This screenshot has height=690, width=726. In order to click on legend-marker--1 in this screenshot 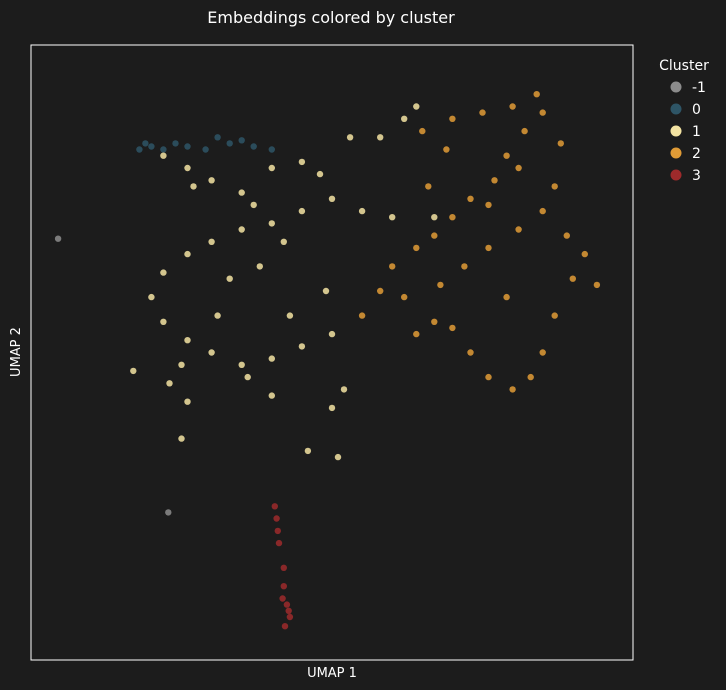, I will do `click(676, 87)`.